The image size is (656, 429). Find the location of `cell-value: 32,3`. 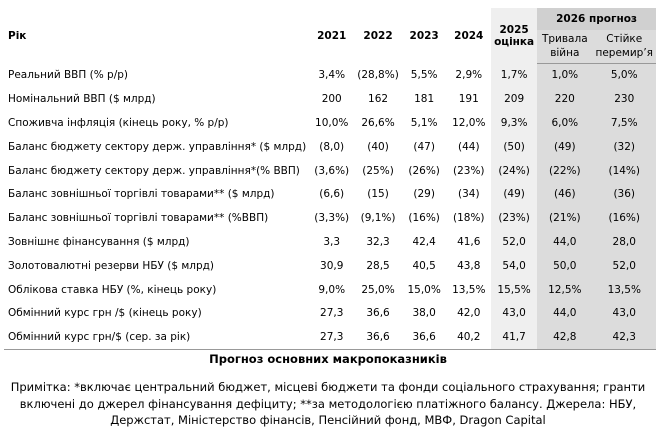

cell-value: 32,3 is located at coordinates (378, 241).